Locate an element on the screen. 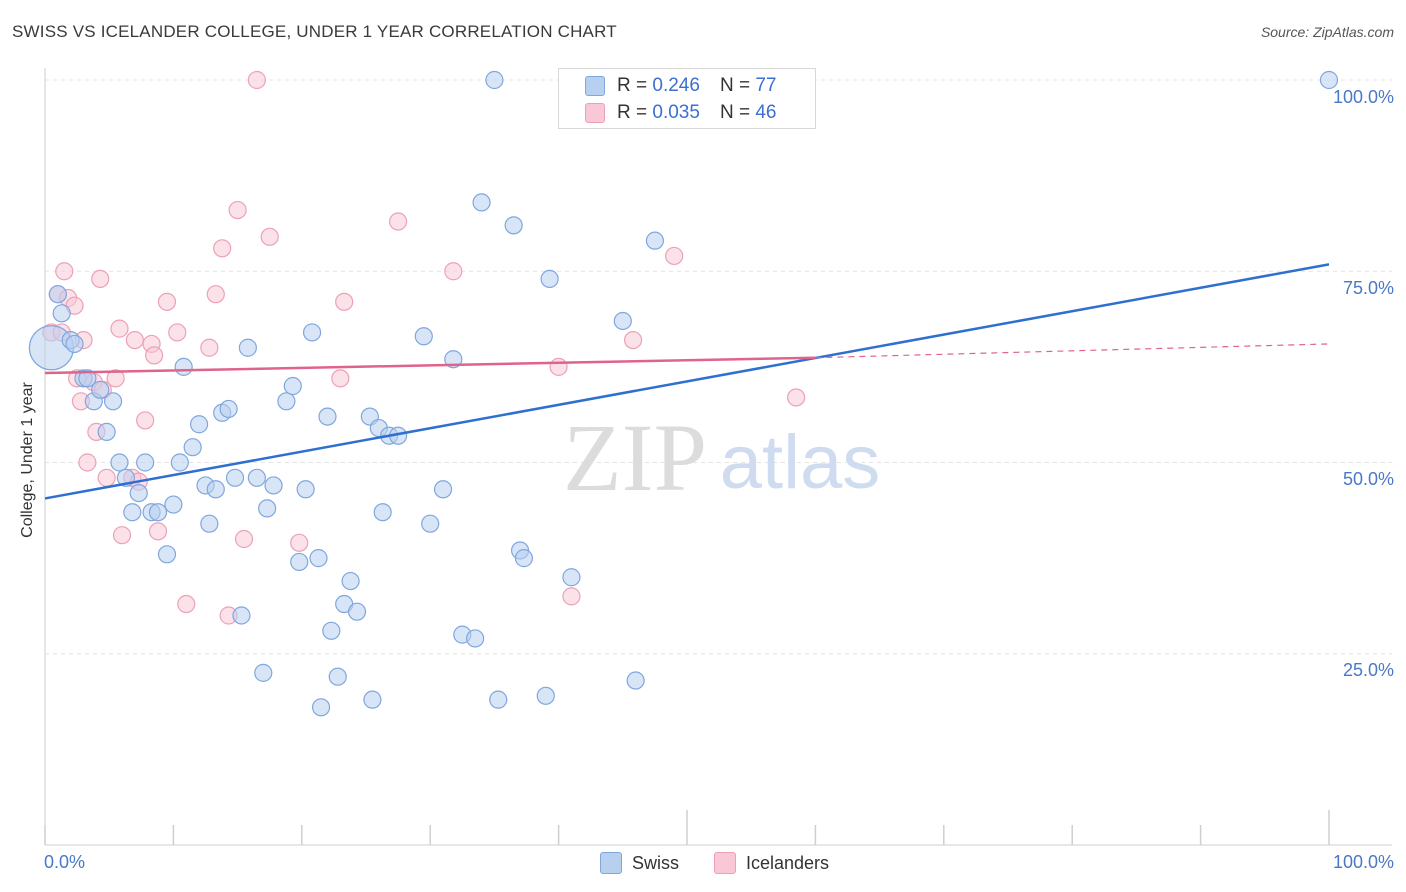  icelanders-n-label: N = is located at coordinates (735, 112).